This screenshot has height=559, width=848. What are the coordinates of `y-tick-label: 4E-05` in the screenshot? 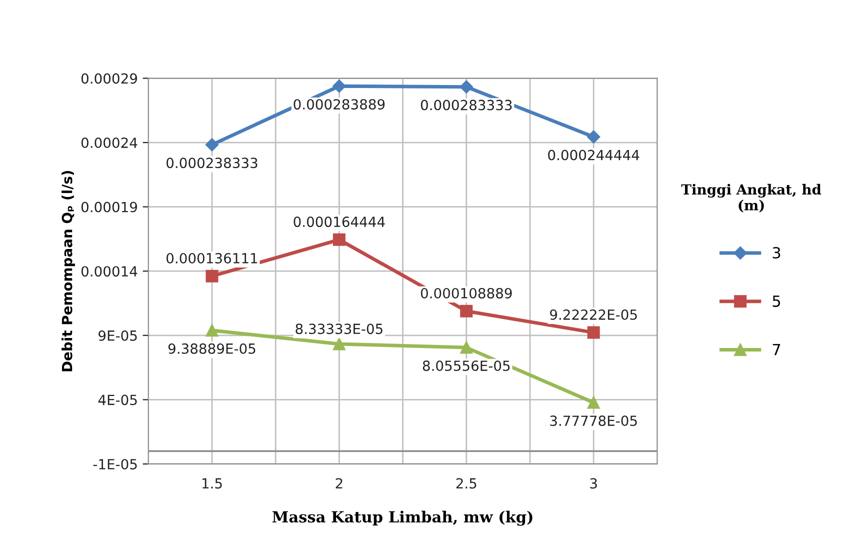 It's located at (117, 400).